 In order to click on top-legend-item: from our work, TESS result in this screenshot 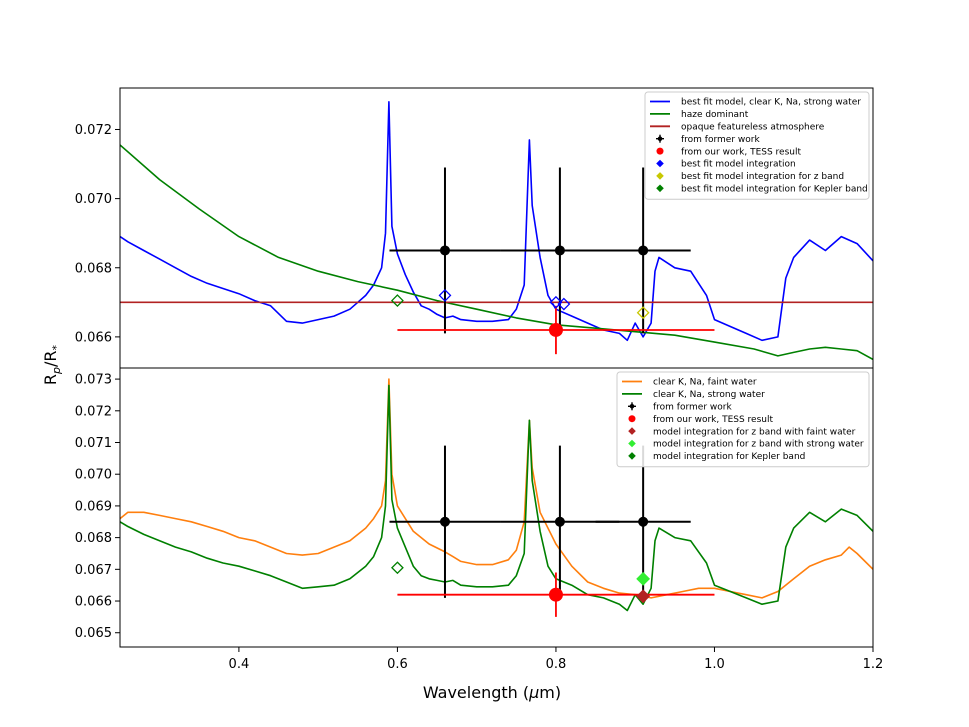, I will do `click(728, 152)`.